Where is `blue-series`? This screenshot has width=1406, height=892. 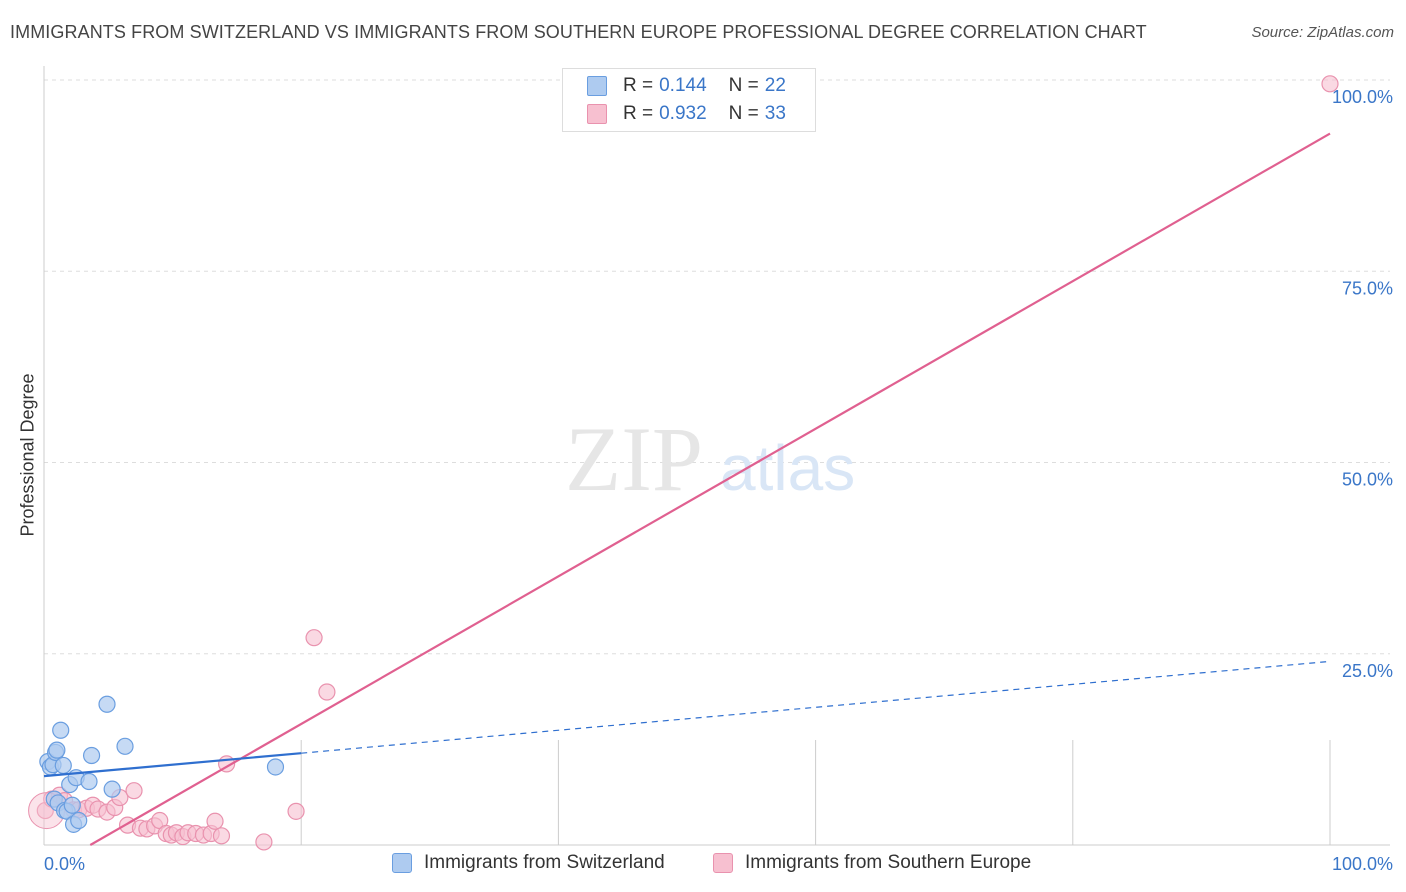
blue-series is located at coordinates (162, 764).